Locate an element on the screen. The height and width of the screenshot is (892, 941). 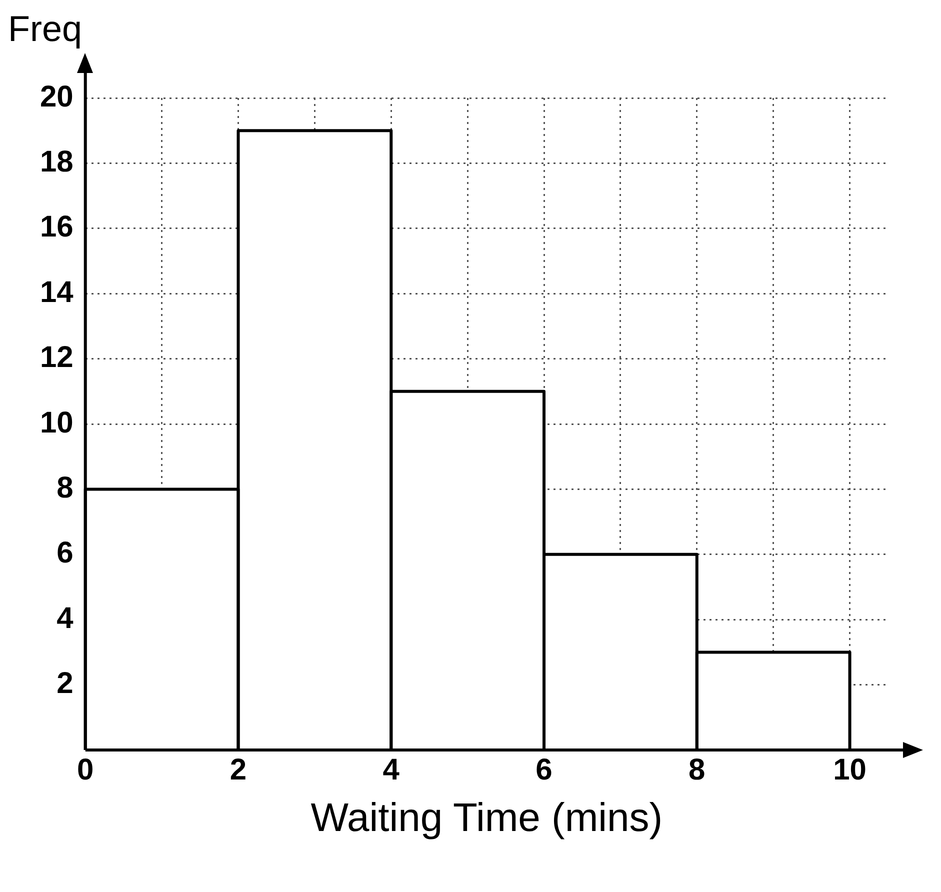
x-tick-label: 8 is located at coordinates (697, 769).